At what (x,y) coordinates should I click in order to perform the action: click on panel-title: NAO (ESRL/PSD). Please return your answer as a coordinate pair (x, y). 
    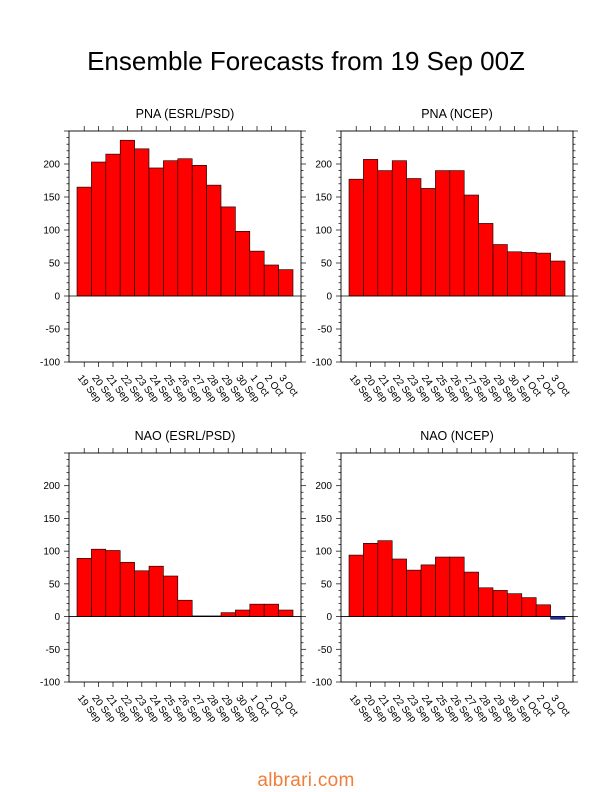
    Looking at the image, I should click on (185, 436).